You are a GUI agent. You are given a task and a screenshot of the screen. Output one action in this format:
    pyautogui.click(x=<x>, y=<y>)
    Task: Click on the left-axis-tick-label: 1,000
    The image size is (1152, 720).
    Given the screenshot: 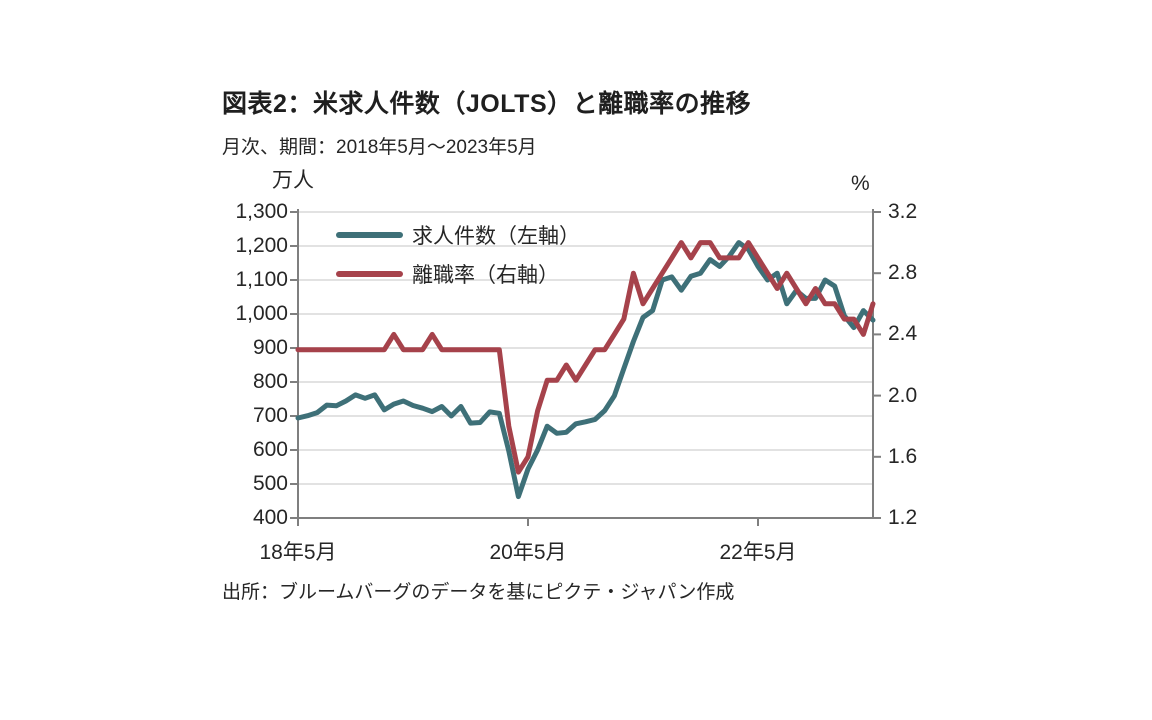 What is the action you would take?
    pyautogui.click(x=261, y=313)
    